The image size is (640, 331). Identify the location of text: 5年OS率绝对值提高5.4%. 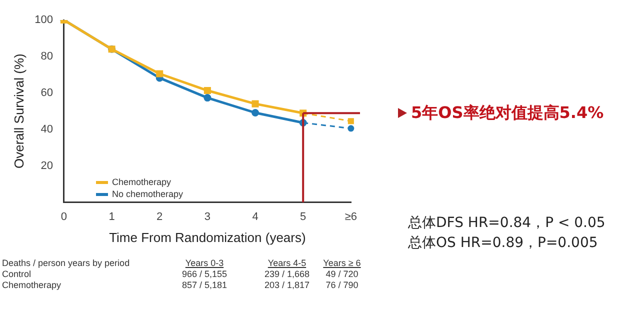
(507, 113).